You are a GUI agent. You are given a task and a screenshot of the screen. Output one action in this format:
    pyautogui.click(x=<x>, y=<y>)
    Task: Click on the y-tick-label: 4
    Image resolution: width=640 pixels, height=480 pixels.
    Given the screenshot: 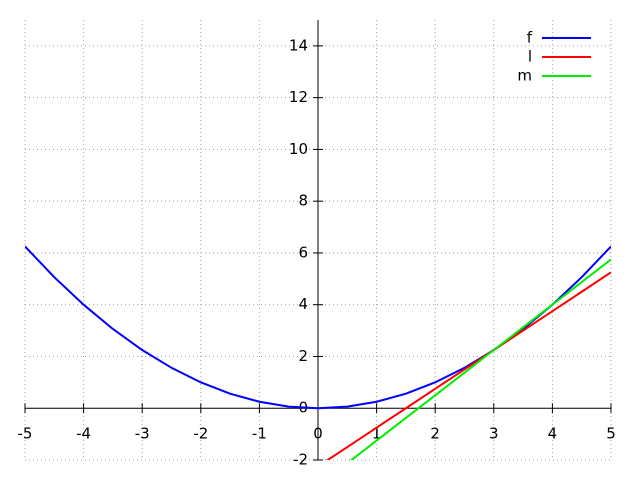 What is the action you would take?
    pyautogui.click(x=303, y=304)
    